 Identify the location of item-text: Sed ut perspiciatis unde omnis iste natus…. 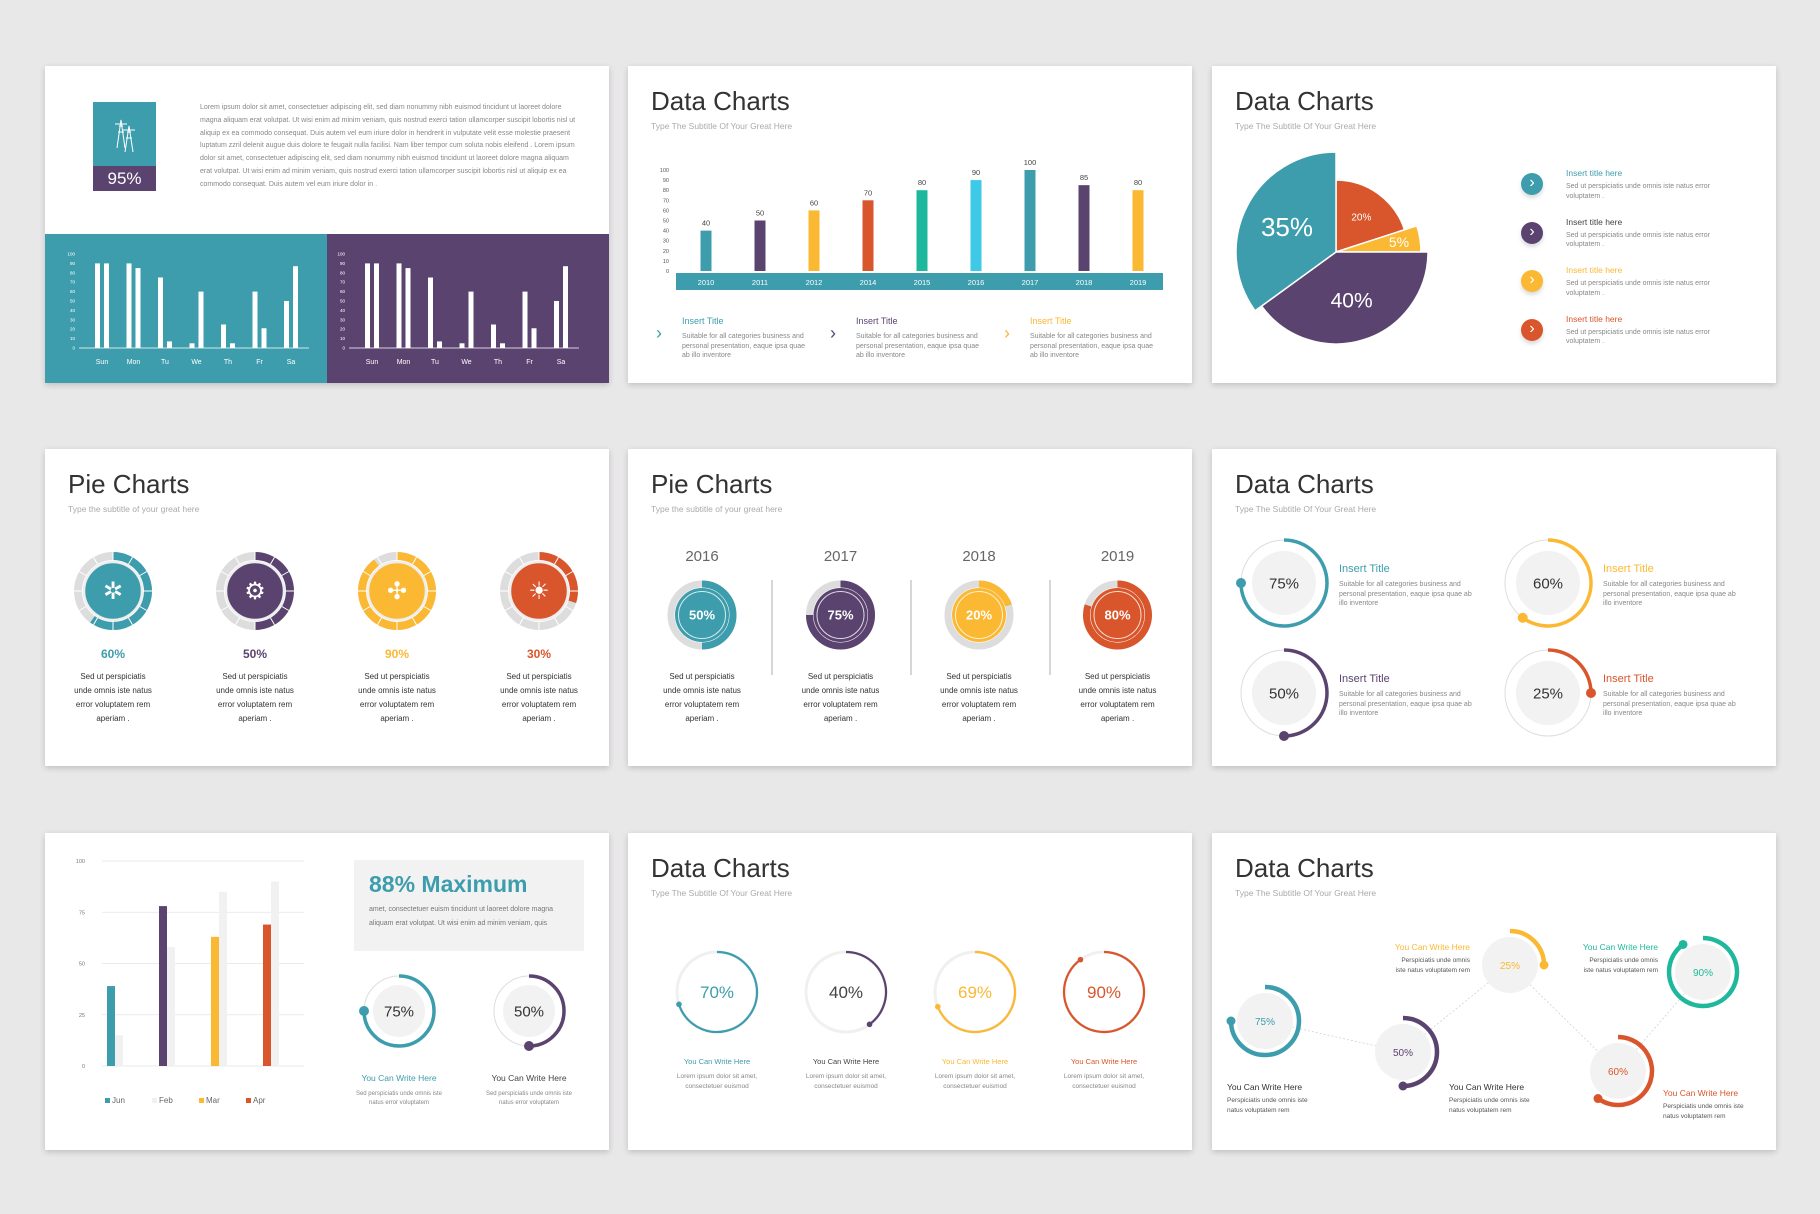
(979, 698).